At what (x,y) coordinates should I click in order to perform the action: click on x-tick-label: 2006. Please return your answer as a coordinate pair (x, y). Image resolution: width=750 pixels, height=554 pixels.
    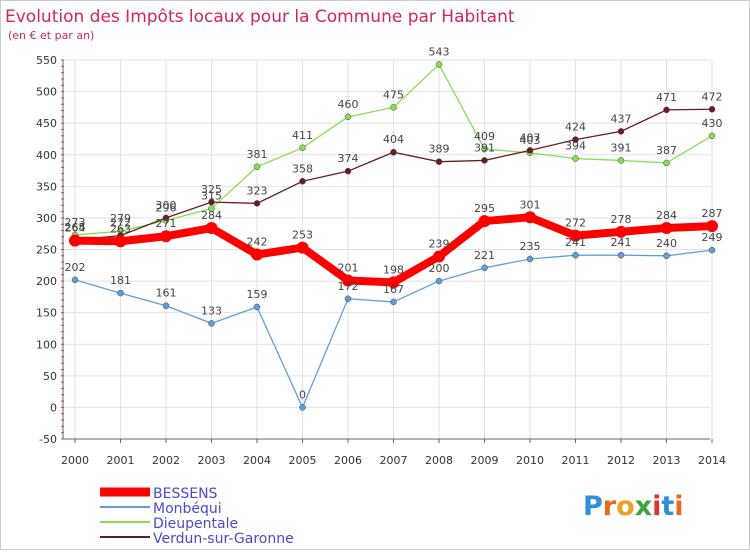
    Looking at the image, I should click on (348, 460).